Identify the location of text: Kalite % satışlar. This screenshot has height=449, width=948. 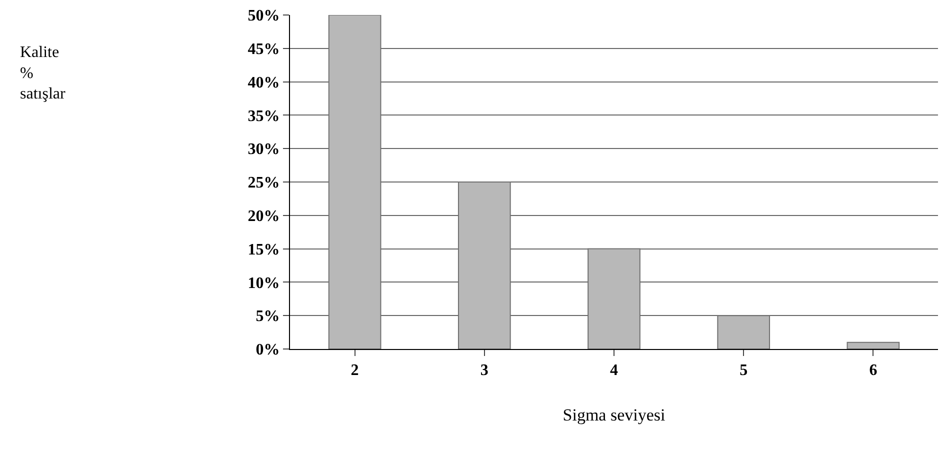
(43, 73).